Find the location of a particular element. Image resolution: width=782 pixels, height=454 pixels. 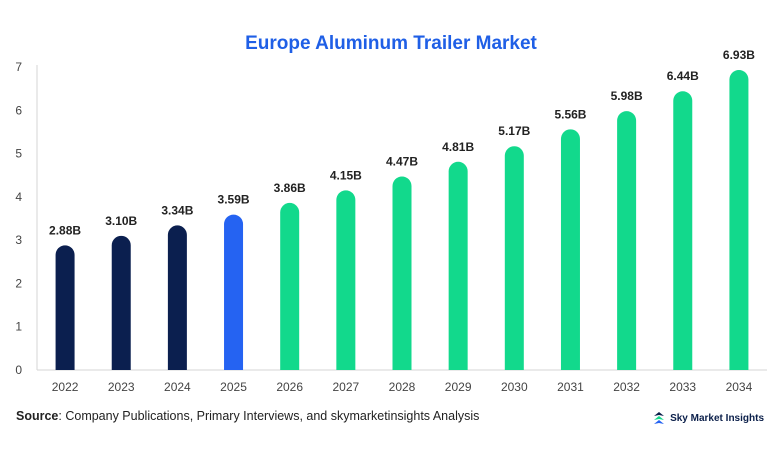

data-label: 3.86B is located at coordinates (290, 188).